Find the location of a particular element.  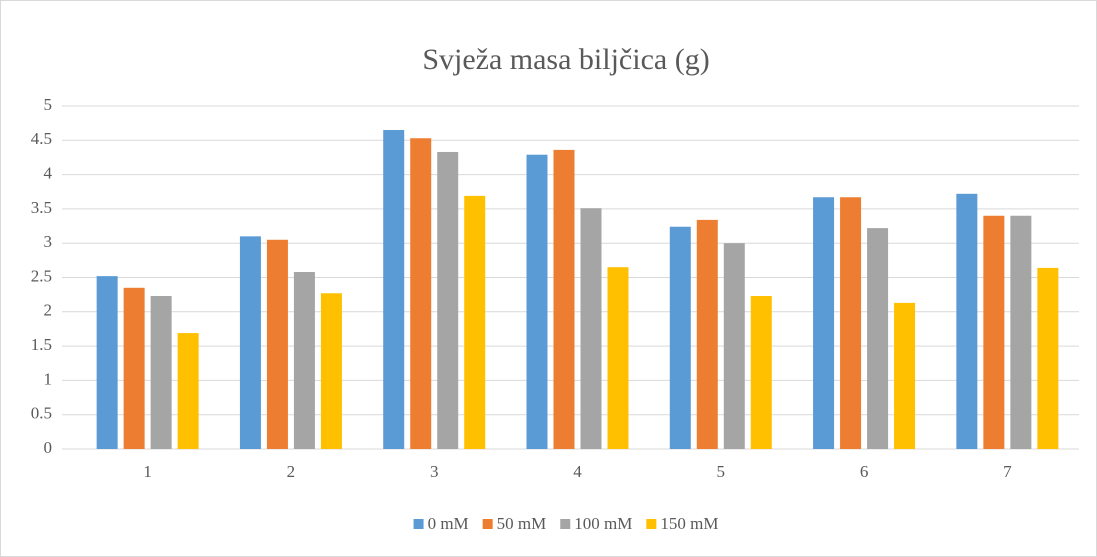

y-tick-label: 3 is located at coordinates (48, 241).